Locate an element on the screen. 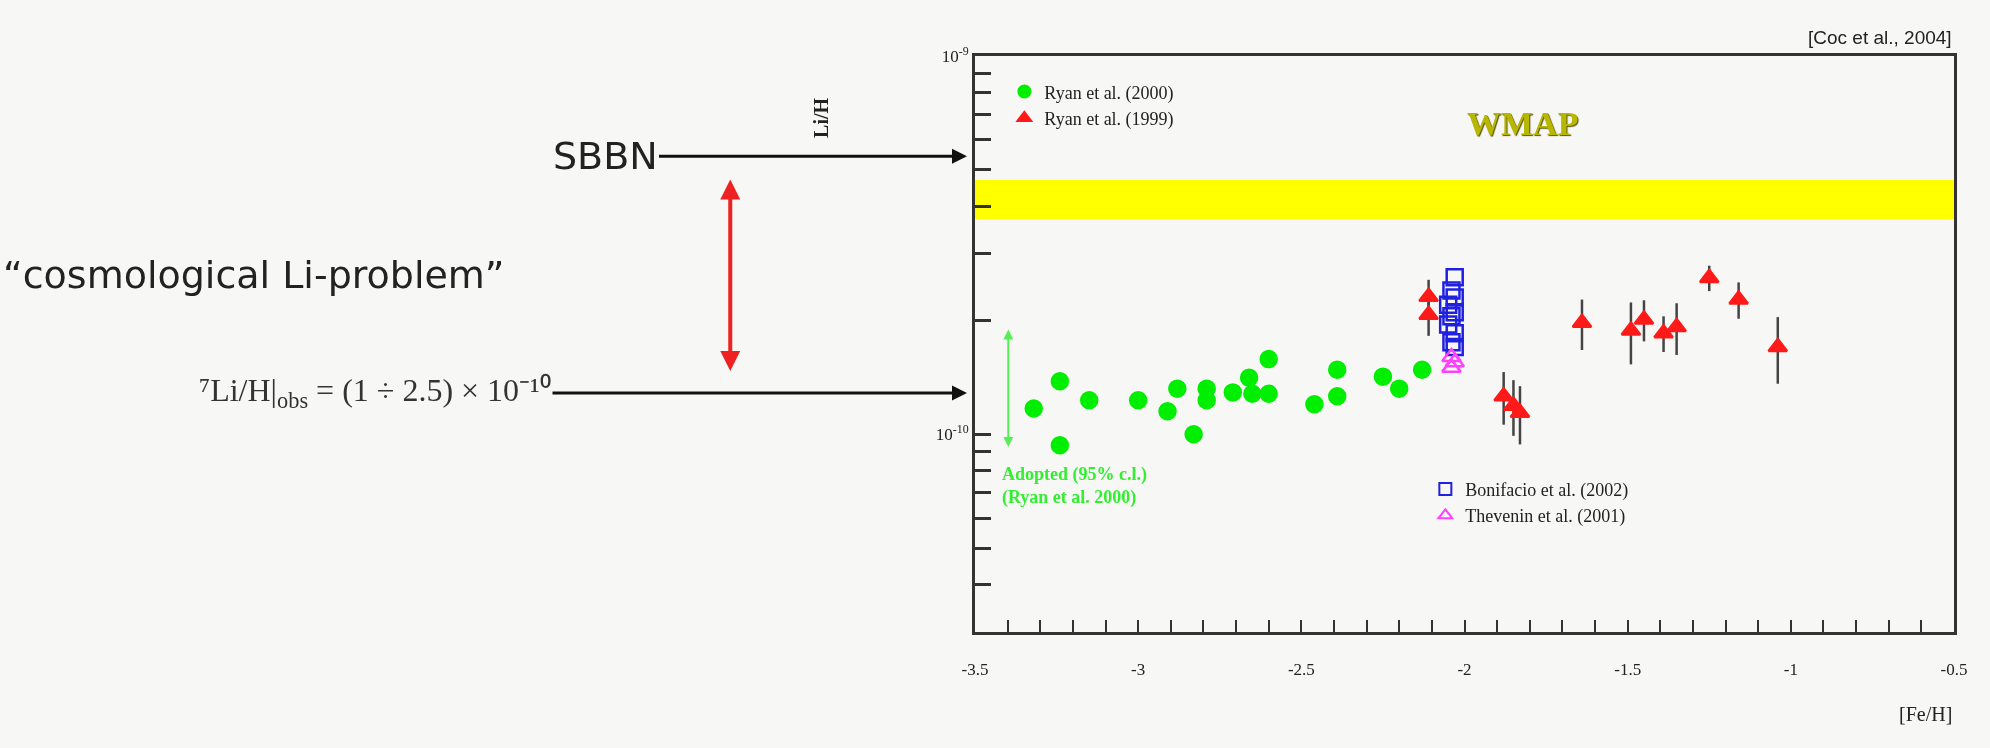 The image size is (1990, 748). x-axis-title: [Fe/H] is located at coordinates (1926, 714).